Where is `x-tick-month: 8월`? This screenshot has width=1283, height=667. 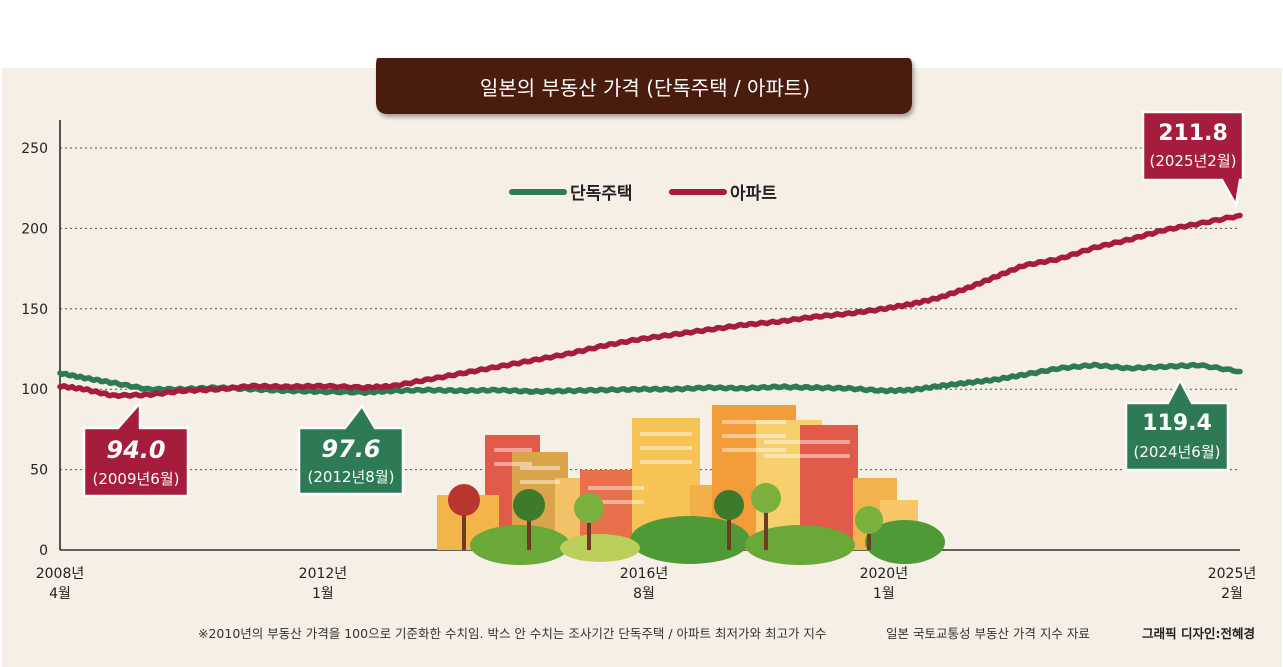 x-tick-month: 8월 is located at coordinates (644, 594).